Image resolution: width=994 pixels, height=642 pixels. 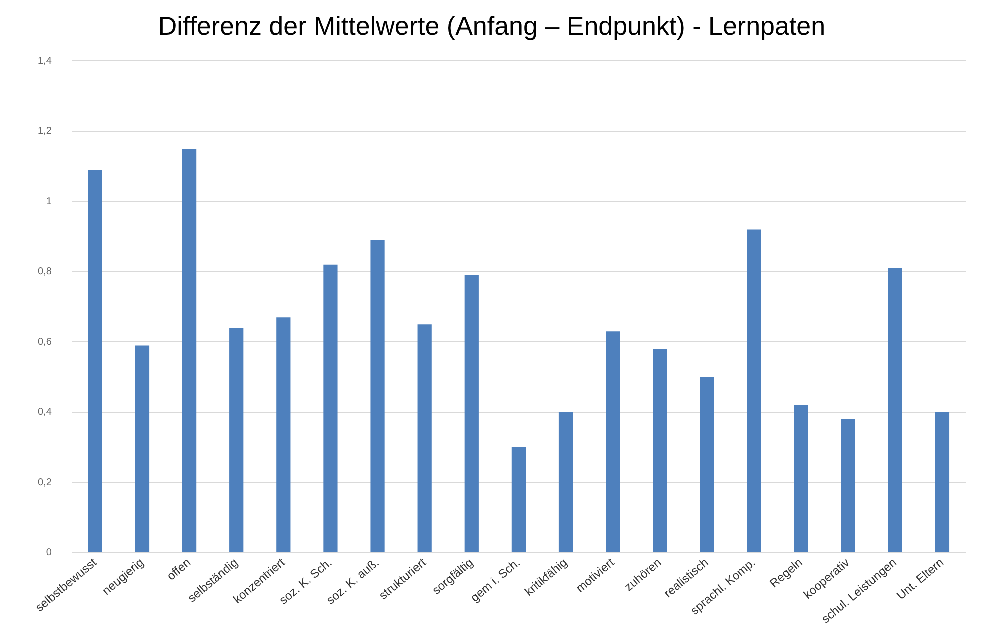 What do you see at coordinates (45, 412) in the screenshot?
I see `y-tick-label: 0,4` at bounding box center [45, 412].